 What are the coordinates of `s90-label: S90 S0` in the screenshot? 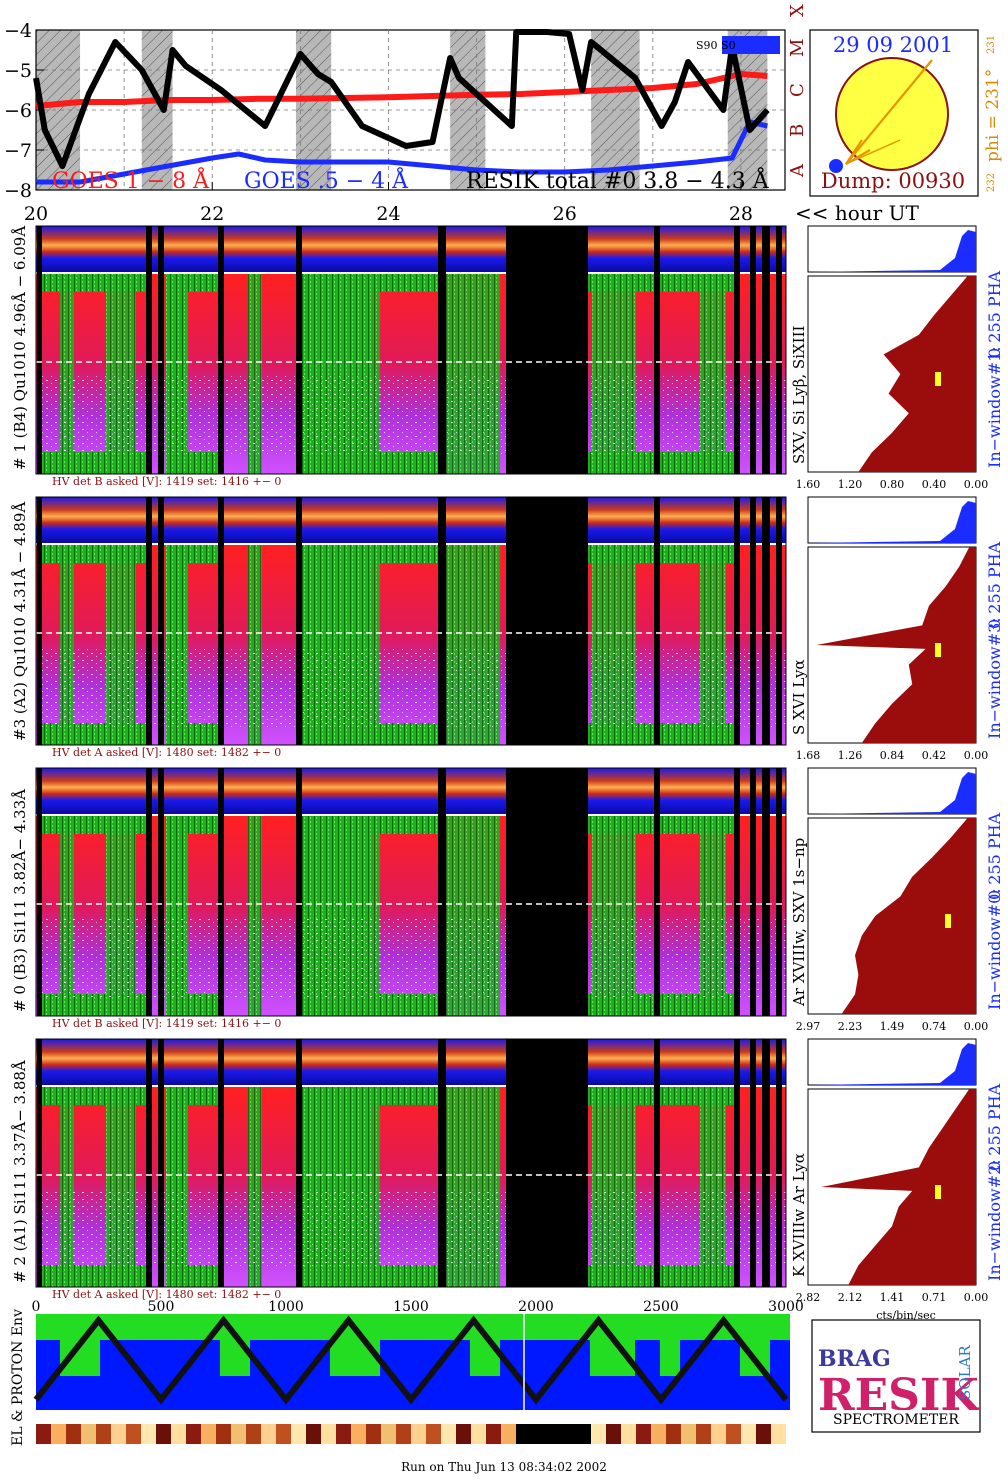 It's located at (716, 45).